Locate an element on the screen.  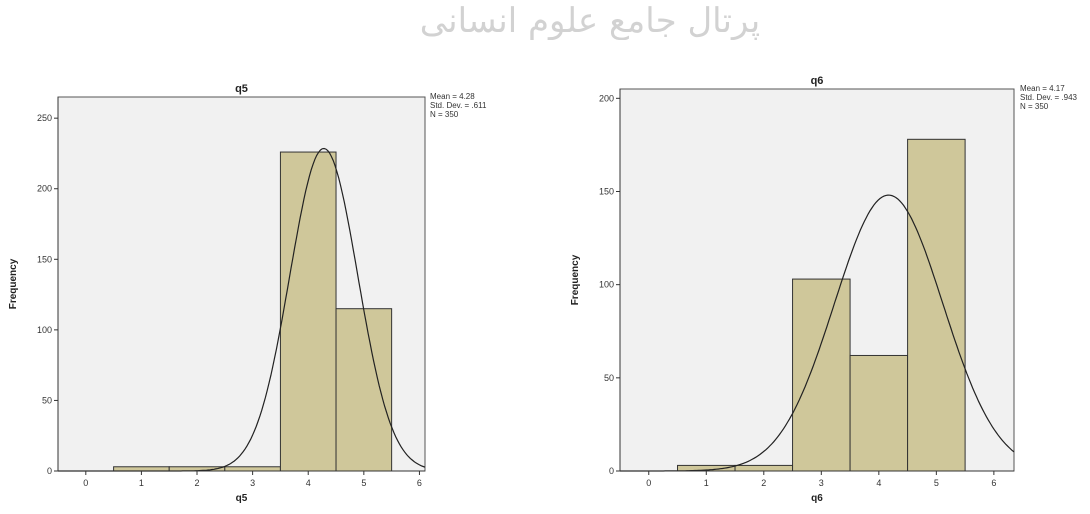
chart-title: q5 is located at coordinates (241, 89).